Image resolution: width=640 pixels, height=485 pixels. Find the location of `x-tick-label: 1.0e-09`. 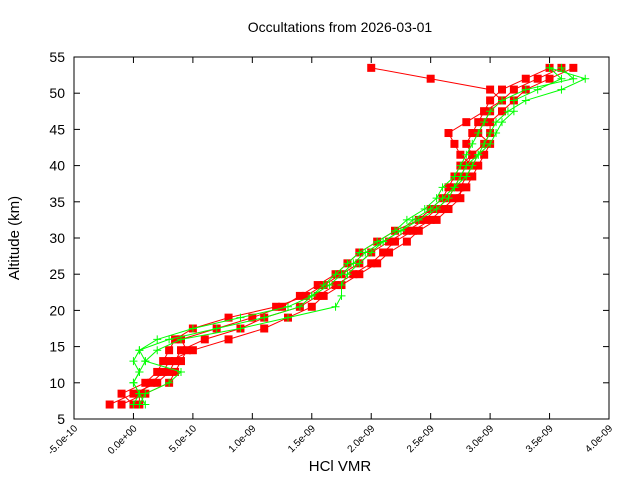

x-tick-label: 1.0e-09 is located at coordinates (243, 439).